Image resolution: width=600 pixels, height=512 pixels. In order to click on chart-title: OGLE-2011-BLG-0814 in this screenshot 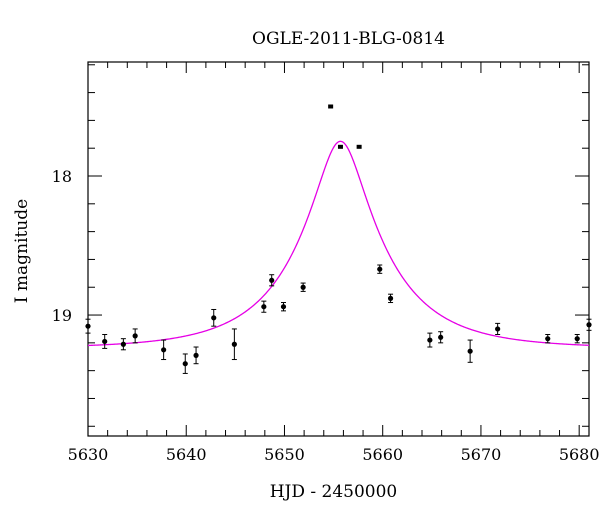, I will do `click(348, 39)`.